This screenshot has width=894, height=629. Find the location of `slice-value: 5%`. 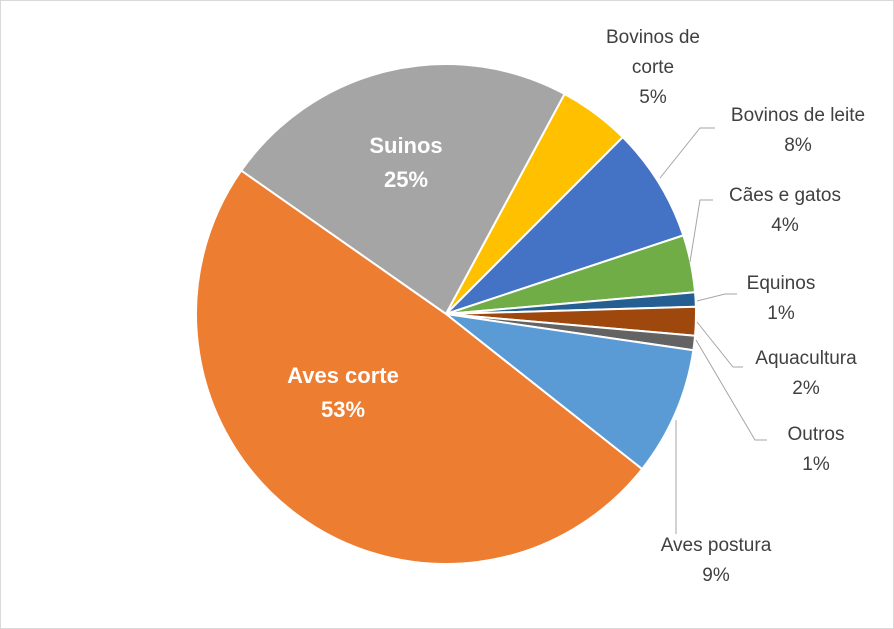

slice-value: 5% is located at coordinates (653, 97).